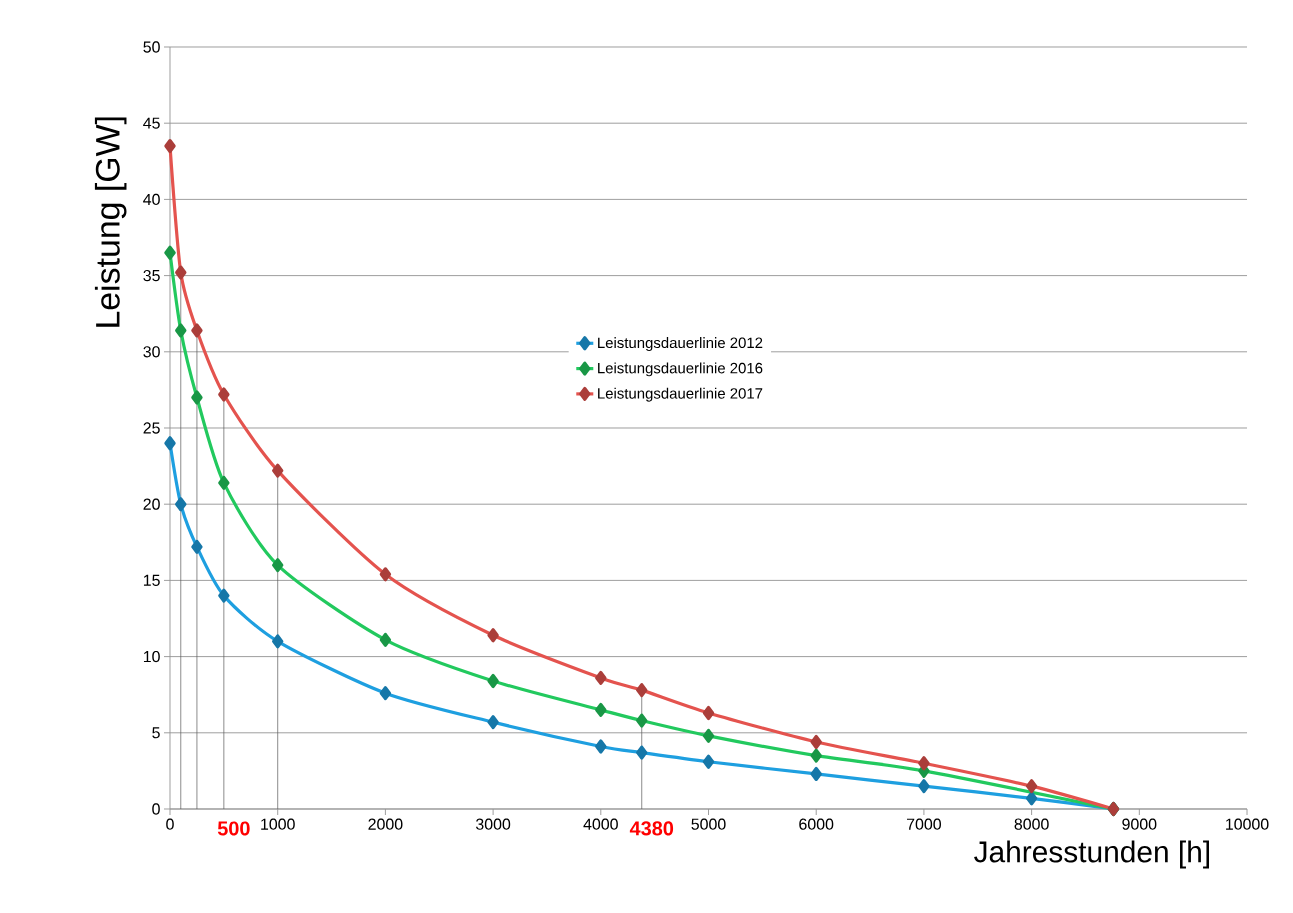 The width and height of the screenshot is (1293, 913). Describe the element at coordinates (170, 824) in the screenshot. I see `x-tick-label: 0` at that location.